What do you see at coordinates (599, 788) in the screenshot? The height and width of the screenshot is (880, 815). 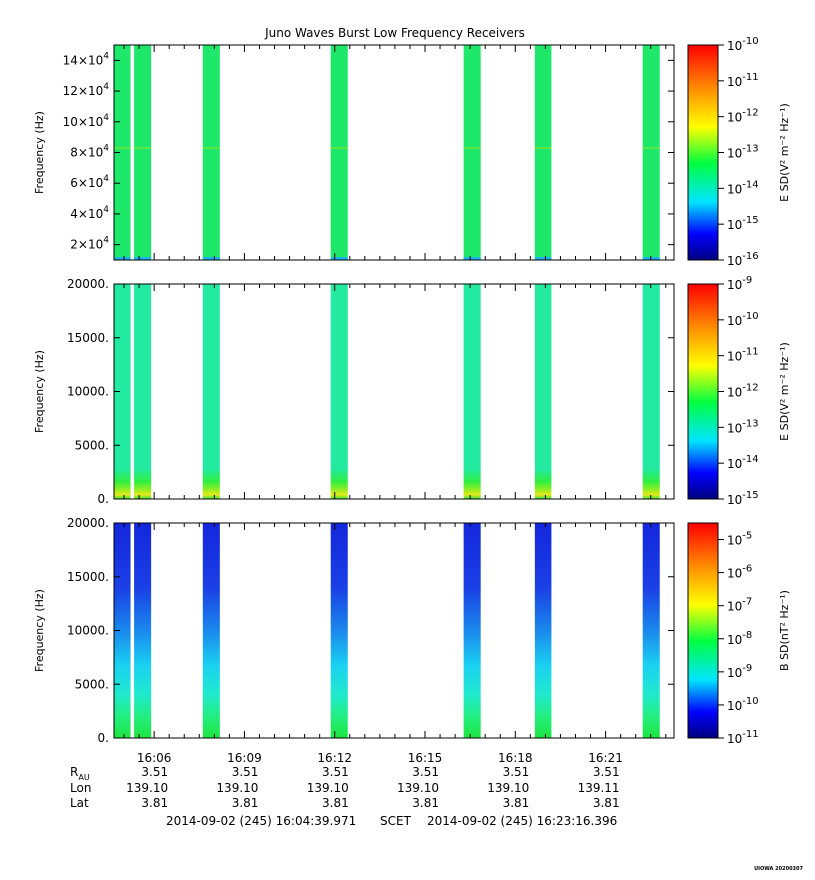 I see `ephemeris-value: 139.11` at bounding box center [599, 788].